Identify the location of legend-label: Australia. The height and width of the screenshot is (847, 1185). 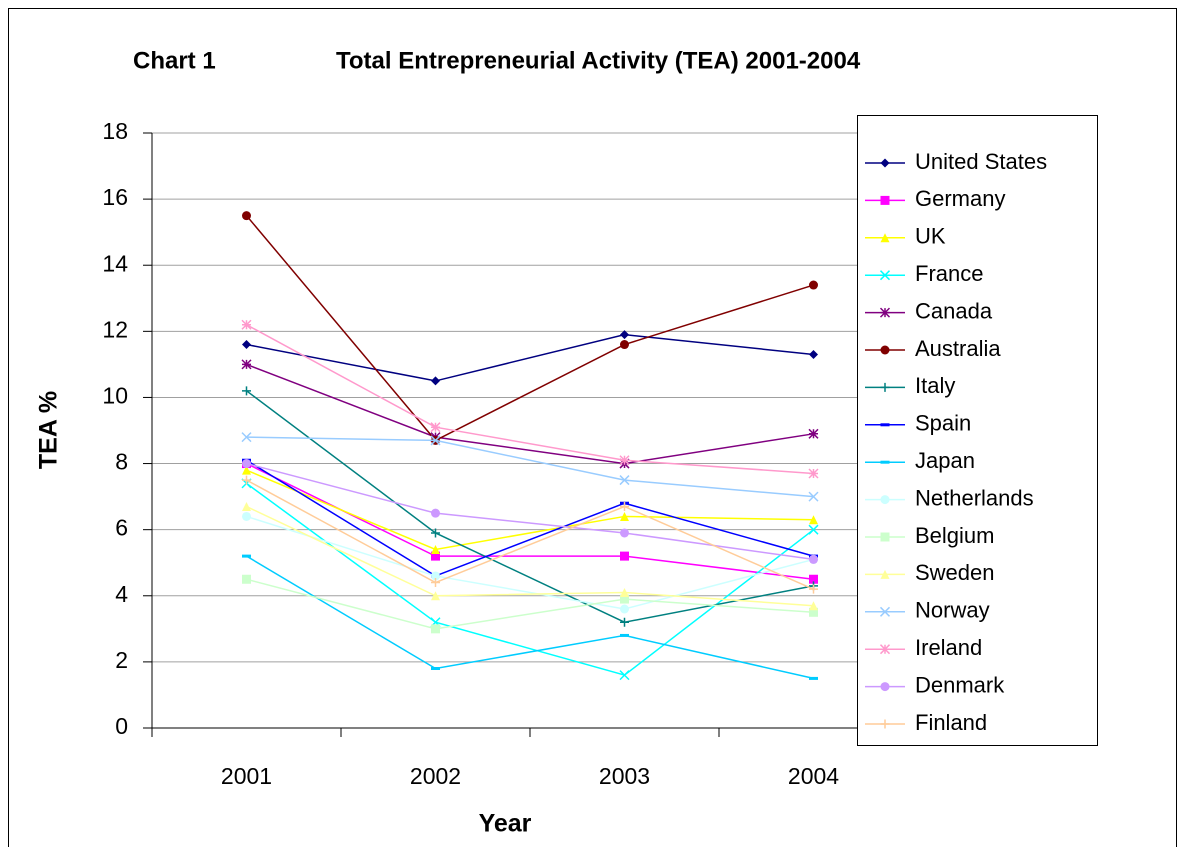
(958, 348).